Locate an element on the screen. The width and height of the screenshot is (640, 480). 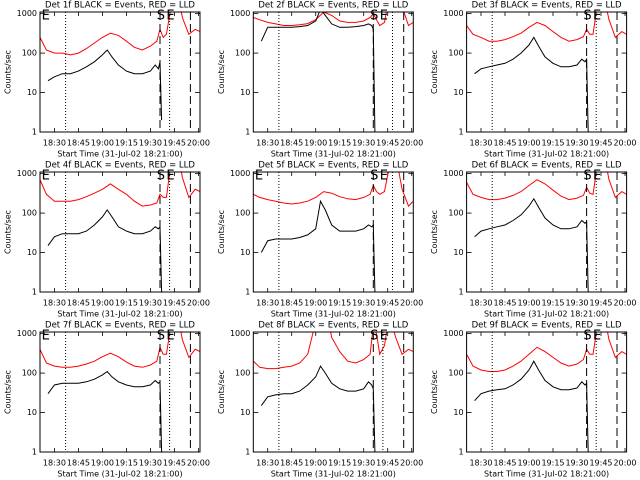
chart-title: Det 7f BLACK = Events, RED = LLD is located at coordinates (120, 326).